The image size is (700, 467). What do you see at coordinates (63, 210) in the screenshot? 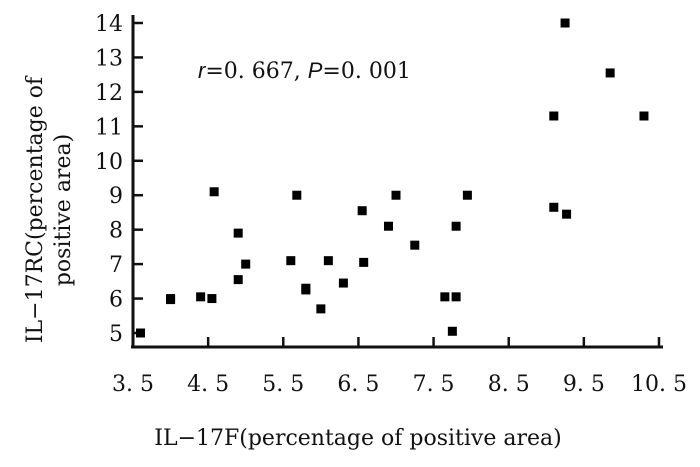
I see `y-axis-title-line-2: positive area)` at bounding box center [63, 210].